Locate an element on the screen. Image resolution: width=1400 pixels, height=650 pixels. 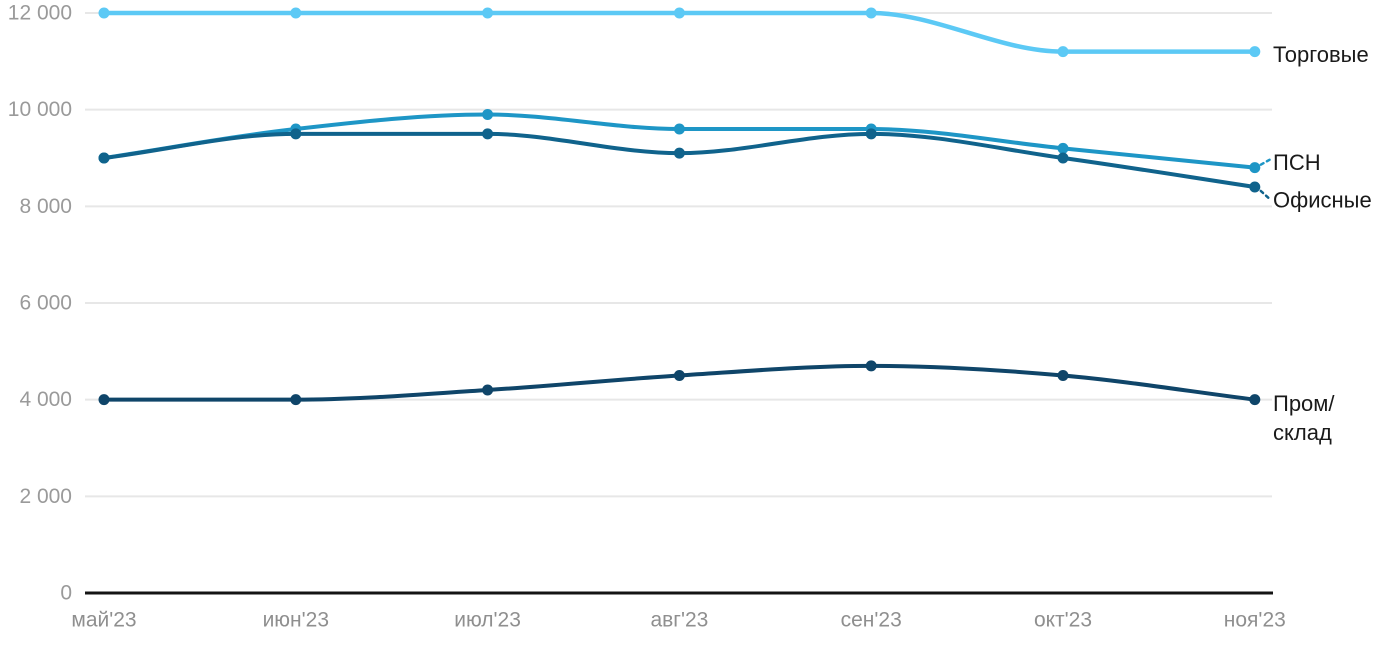
data-point-ПСН-ноя'23 is located at coordinates (1255, 168).